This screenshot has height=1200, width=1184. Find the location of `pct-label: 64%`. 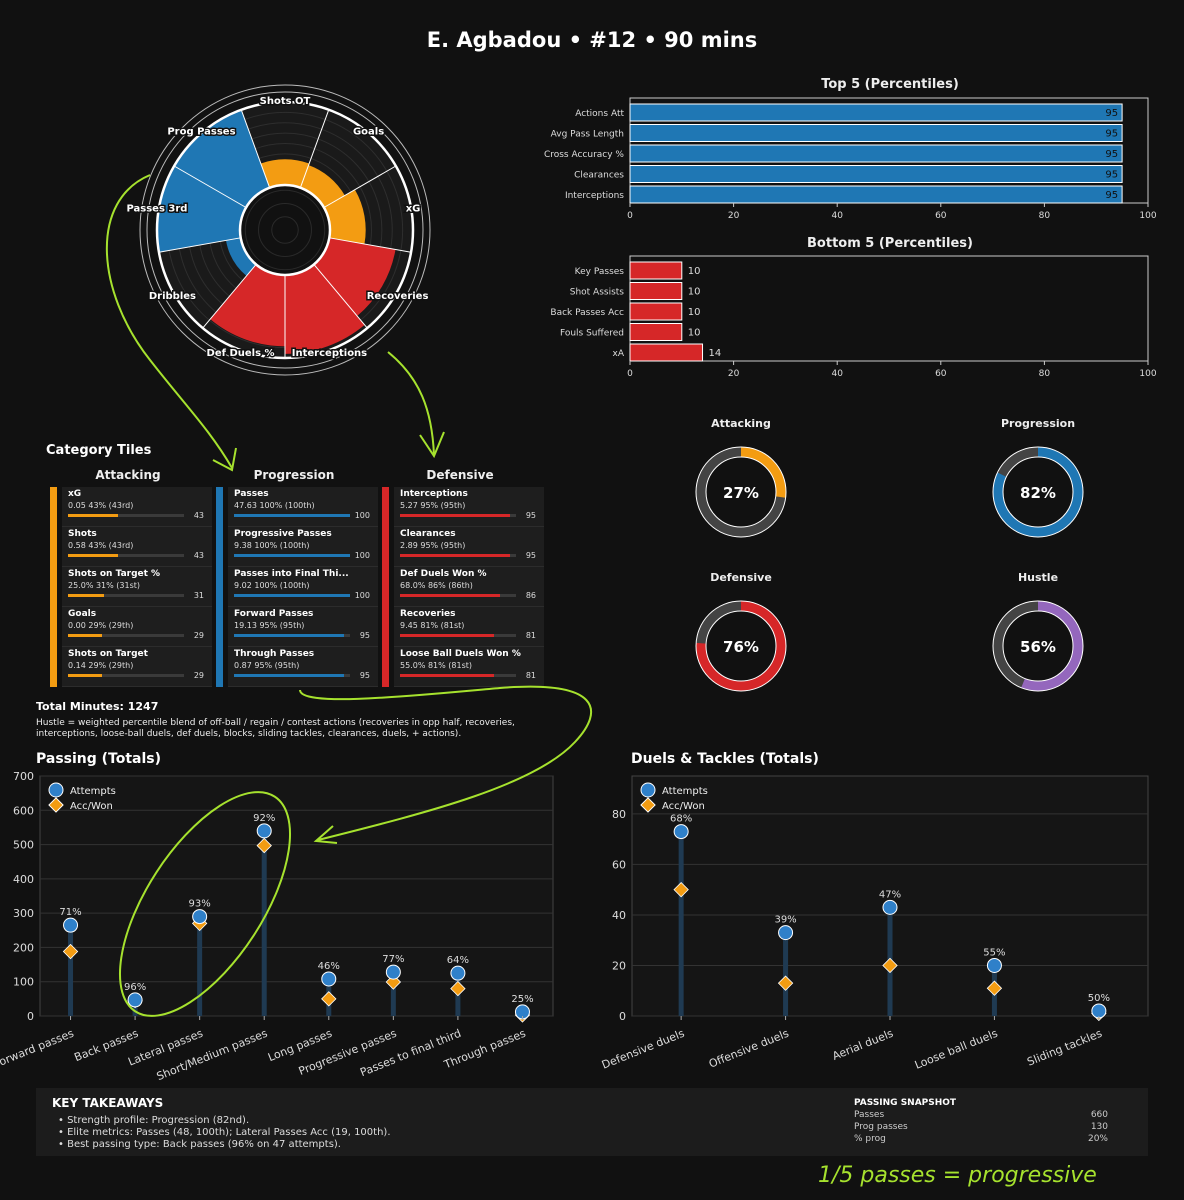

pct-label: 64% is located at coordinates (458, 960).